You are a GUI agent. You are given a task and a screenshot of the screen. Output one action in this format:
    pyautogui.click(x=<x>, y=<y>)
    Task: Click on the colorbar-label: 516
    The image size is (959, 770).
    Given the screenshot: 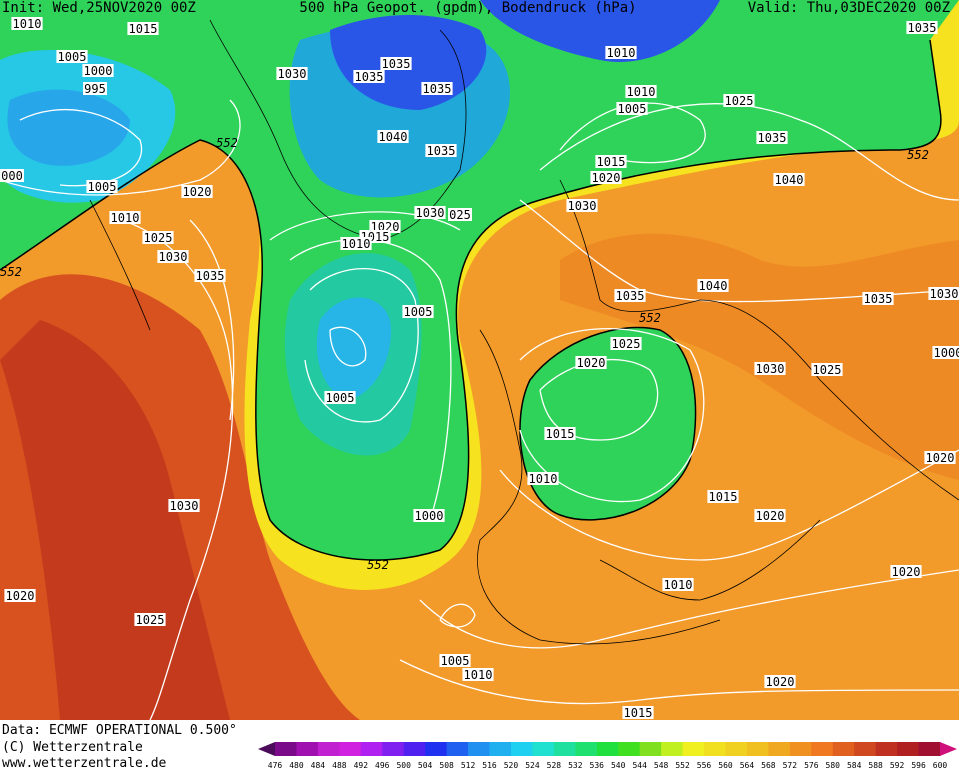 What is the action you would take?
    pyautogui.click(x=489, y=765)
    